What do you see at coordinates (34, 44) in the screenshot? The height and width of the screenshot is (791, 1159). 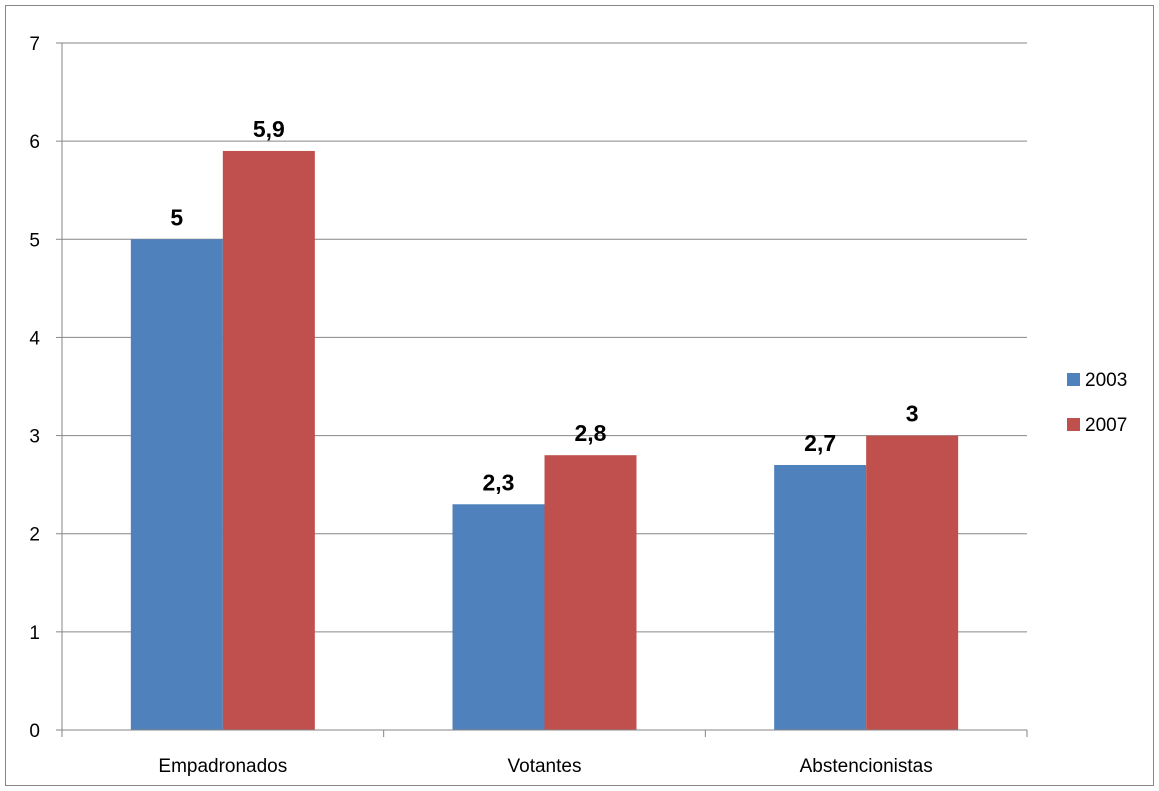 I see `y-tick-label: 7` at bounding box center [34, 44].